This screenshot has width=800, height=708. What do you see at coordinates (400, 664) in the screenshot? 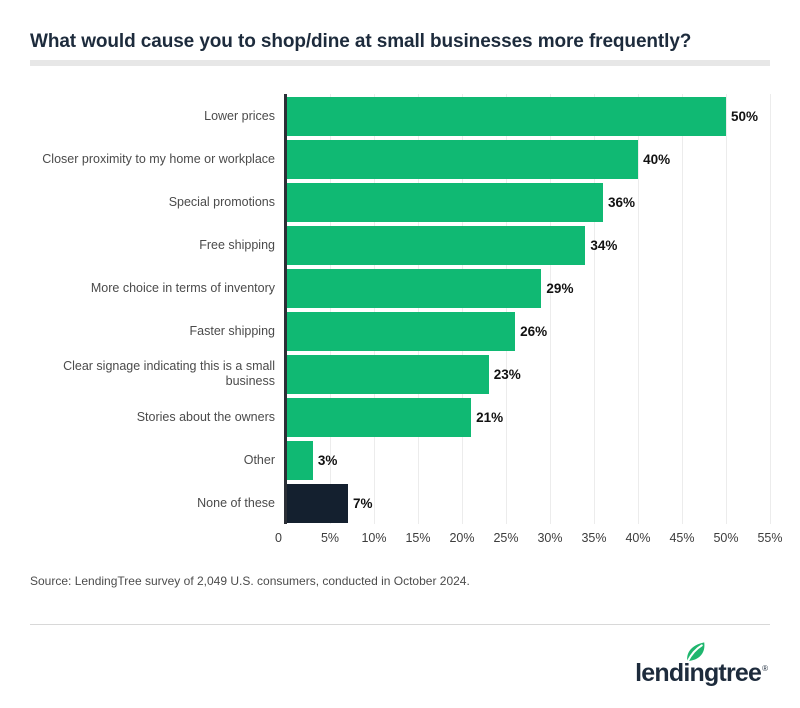
I see `footer: lendingtree®` at bounding box center [400, 664].